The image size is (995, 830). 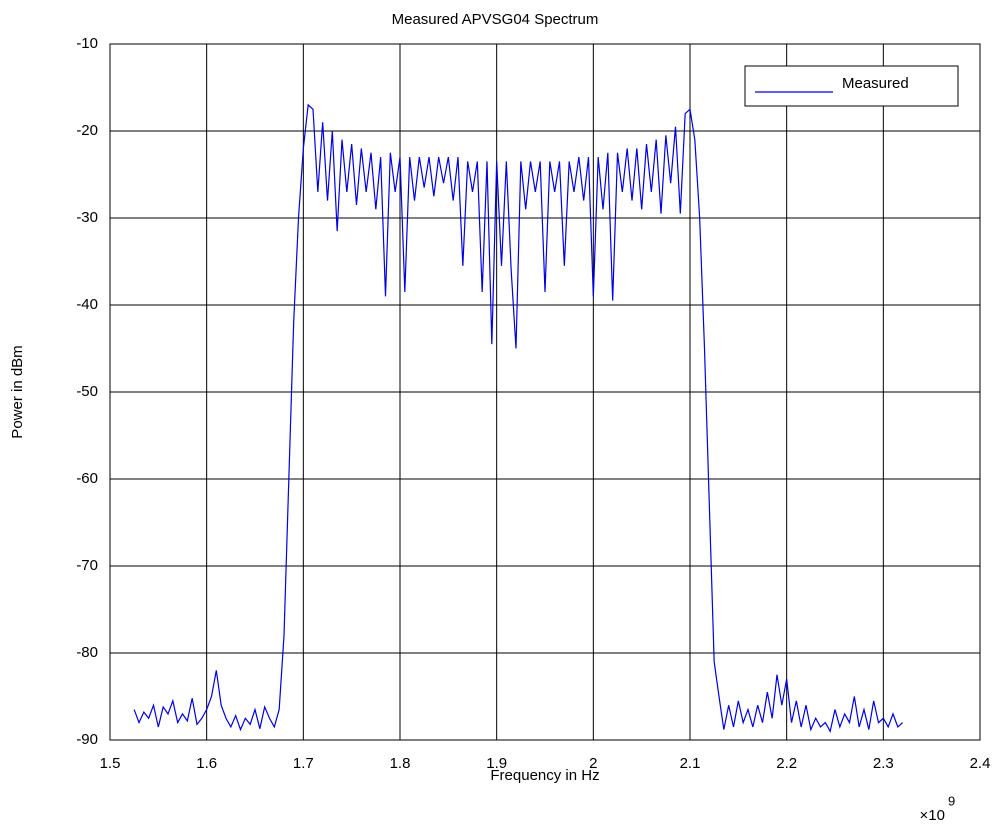 What do you see at coordinates (786, 763) in the screenshot?
I see `x-tick-label: 2.2` at bounding box center [786, 763].